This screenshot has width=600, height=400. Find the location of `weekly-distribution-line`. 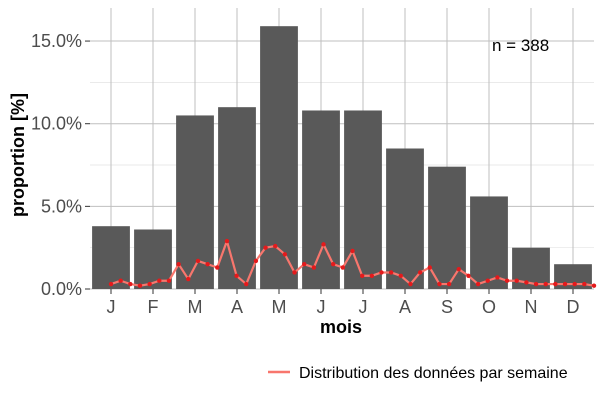

weekly-distribution-line is located at coordinates (352, 263).